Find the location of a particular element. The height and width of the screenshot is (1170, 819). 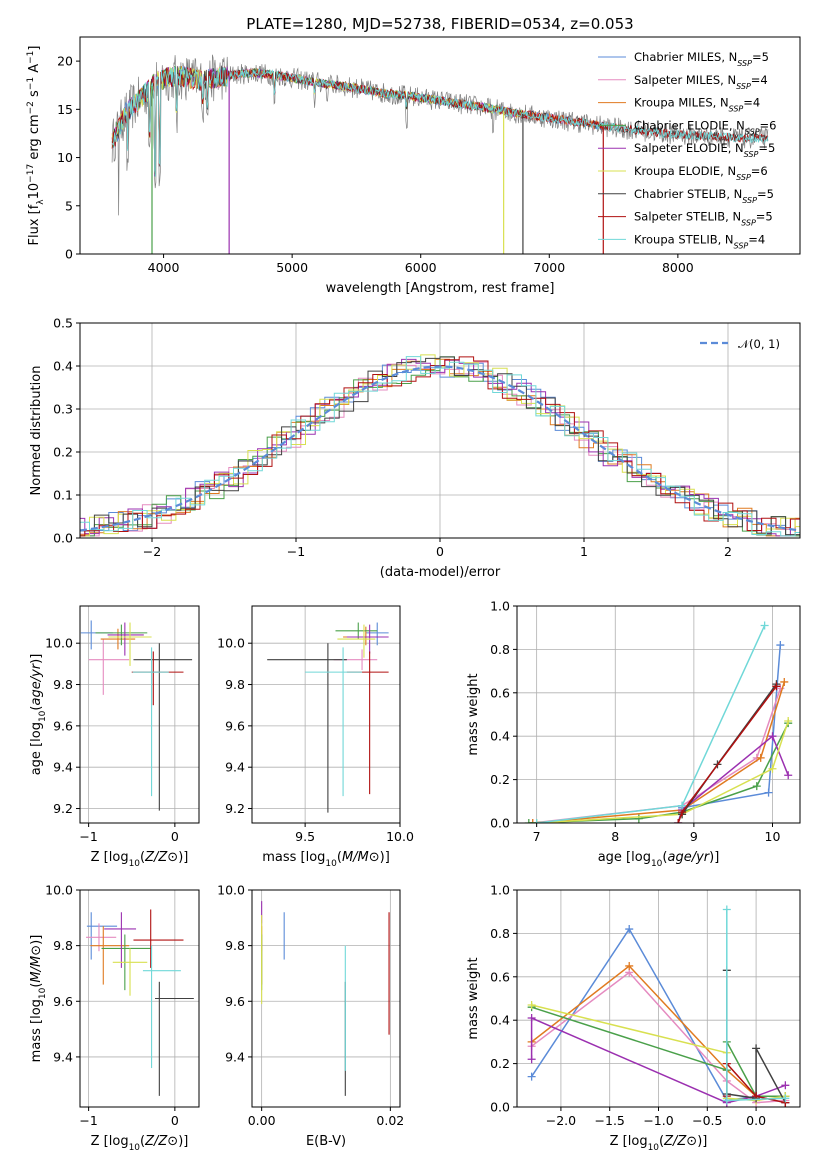

point-salpeter-elodie is located at coordinates (125, 639).